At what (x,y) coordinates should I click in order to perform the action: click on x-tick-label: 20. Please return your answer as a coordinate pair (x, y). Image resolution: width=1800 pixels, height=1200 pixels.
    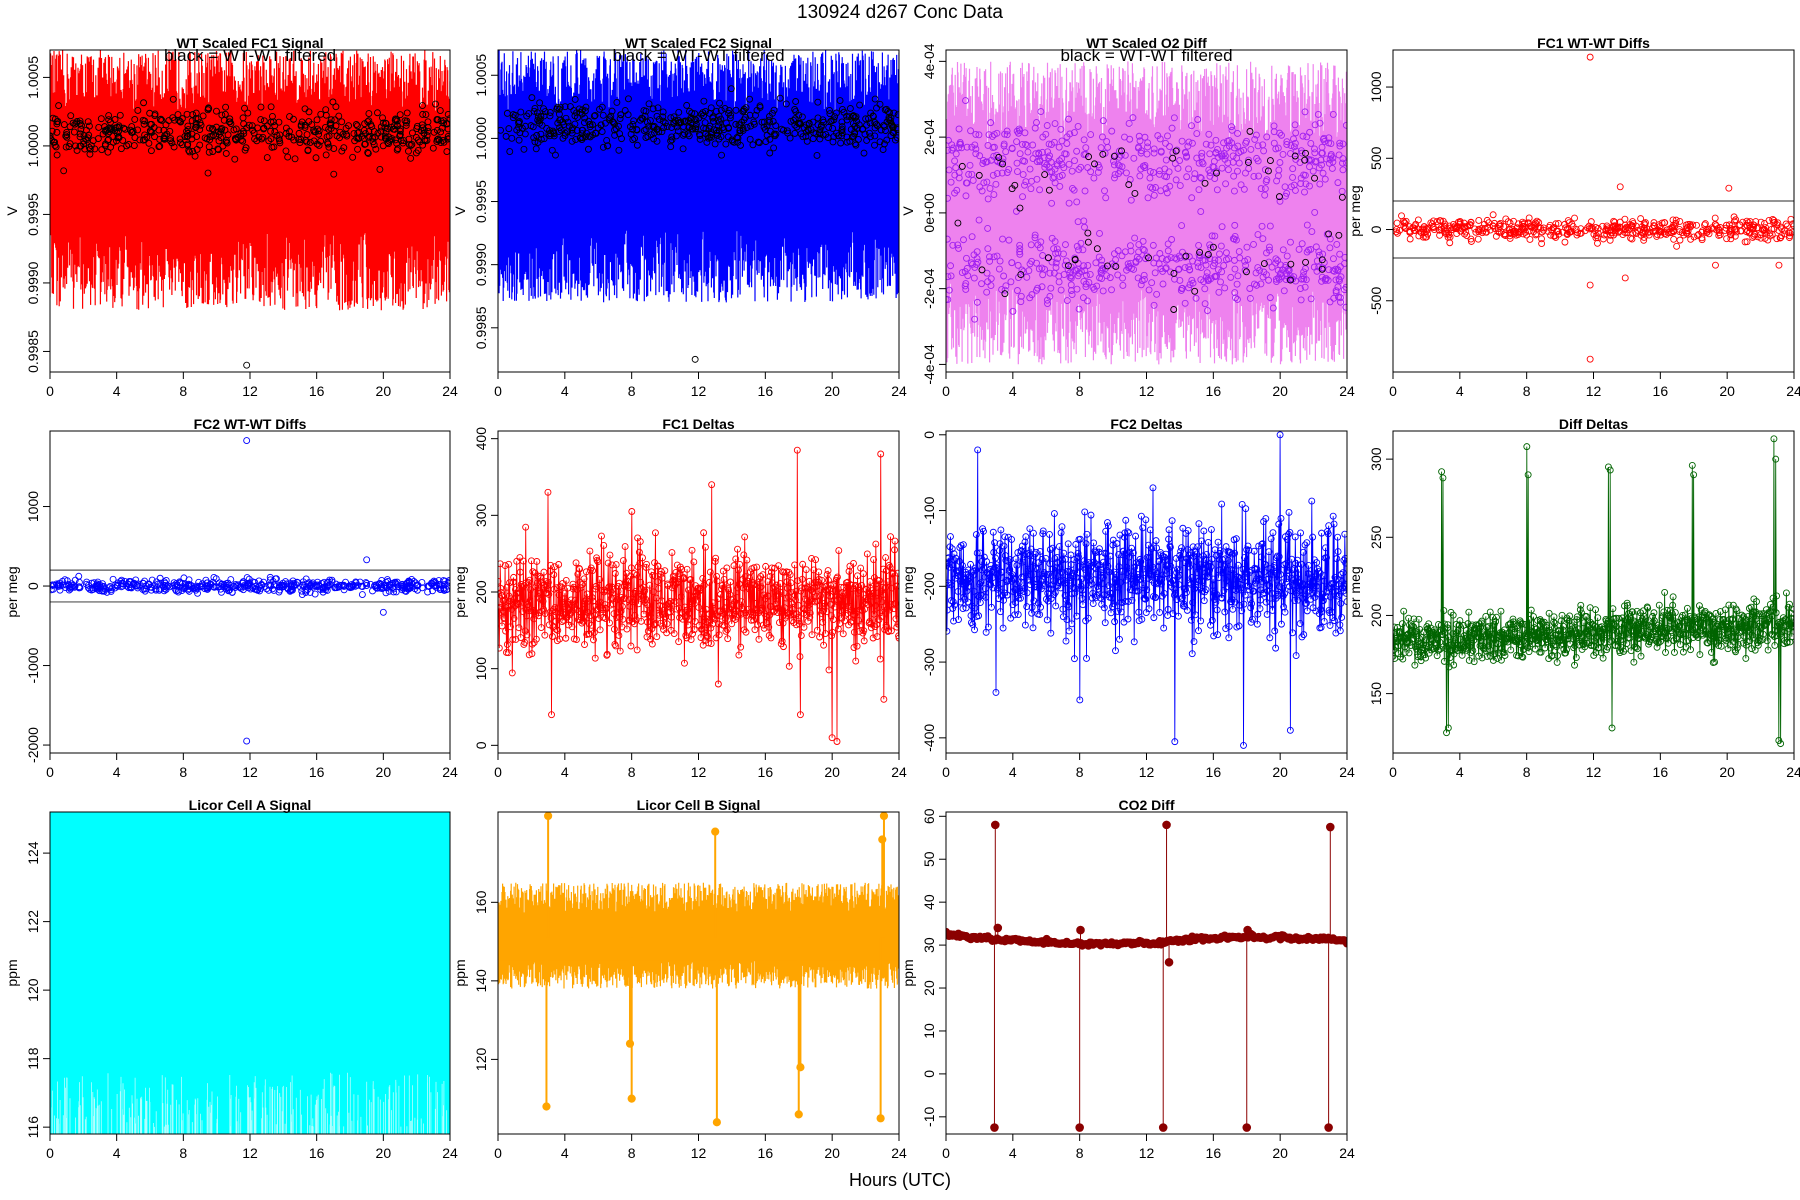
    Looking at the image, I should click on (1280, 391).